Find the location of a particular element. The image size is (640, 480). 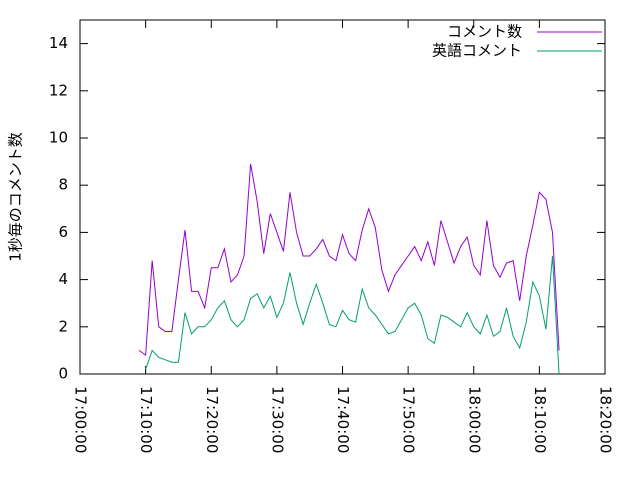

x-tick-label: 17:30:00 is located at coordinates (277, 419).